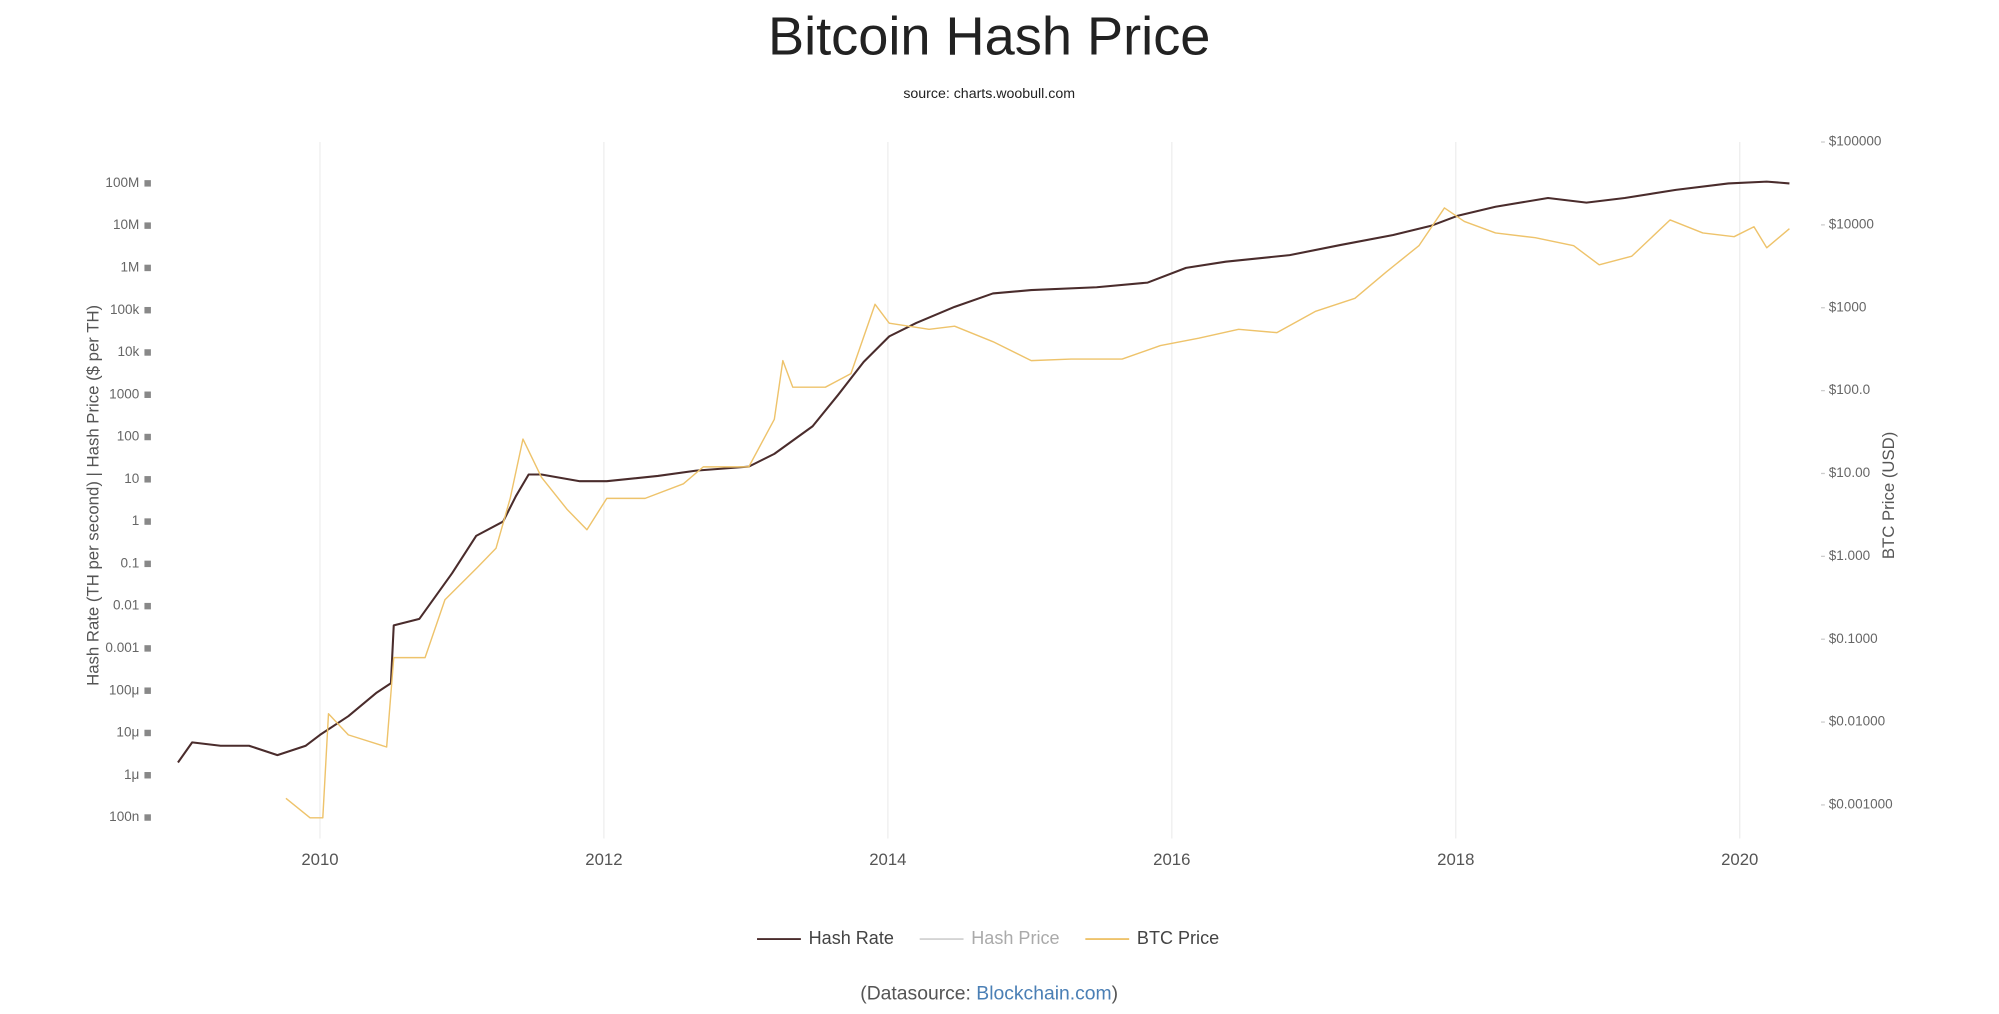  I want to click on y-tick-label: 10M, so click(126, 224).